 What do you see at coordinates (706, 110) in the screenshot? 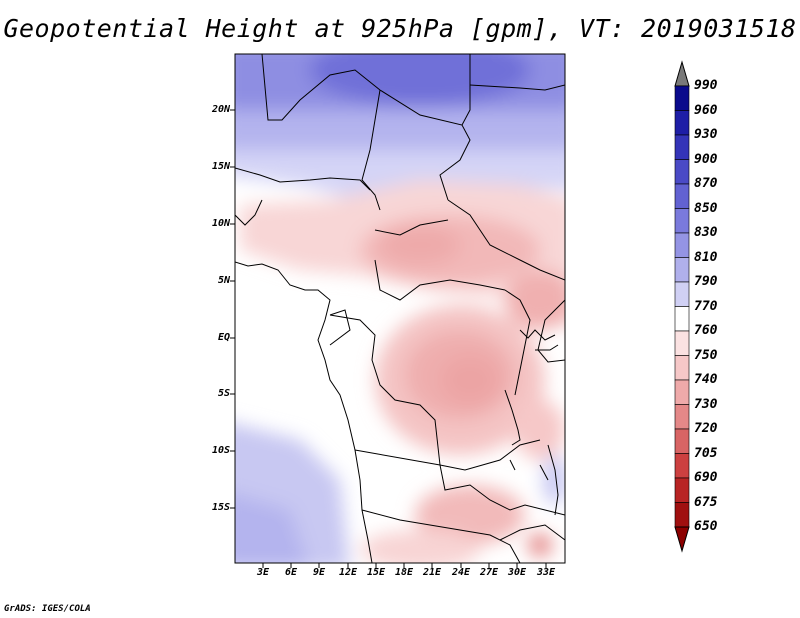
I see `colorbar-level-label: 960` at bounding box center [706, 110].